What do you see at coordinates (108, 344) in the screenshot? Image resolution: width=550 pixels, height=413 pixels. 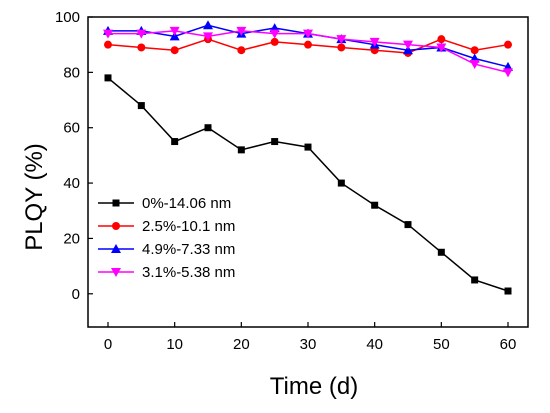 I see `x-tick-label: 0` at bounding box center [108, 344].